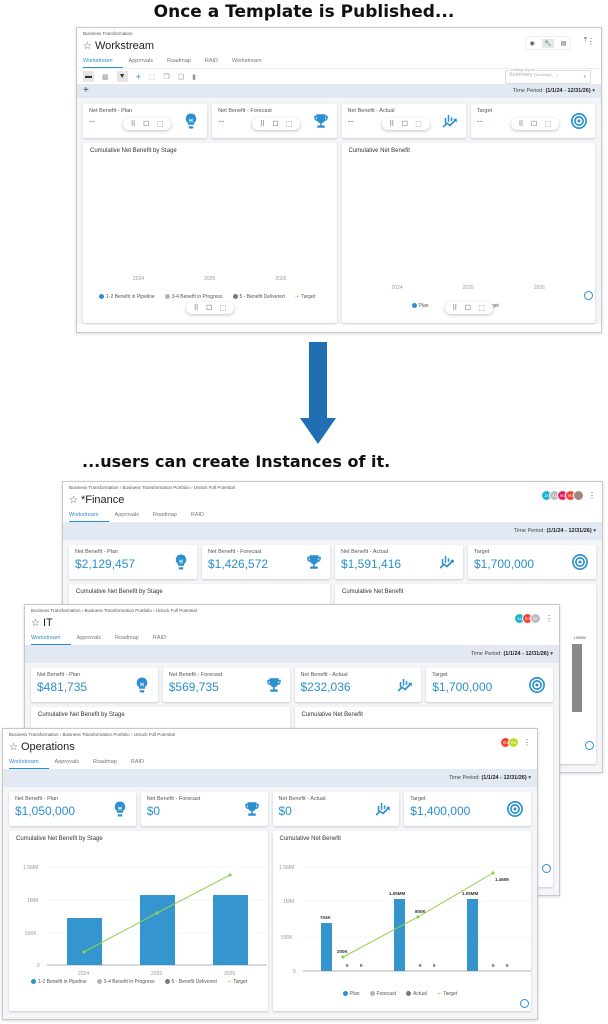  Describe the element at coordinates (125, 982) in the screenshot. I see `legend-item: 3-4 Benefit in Progress` at that location.